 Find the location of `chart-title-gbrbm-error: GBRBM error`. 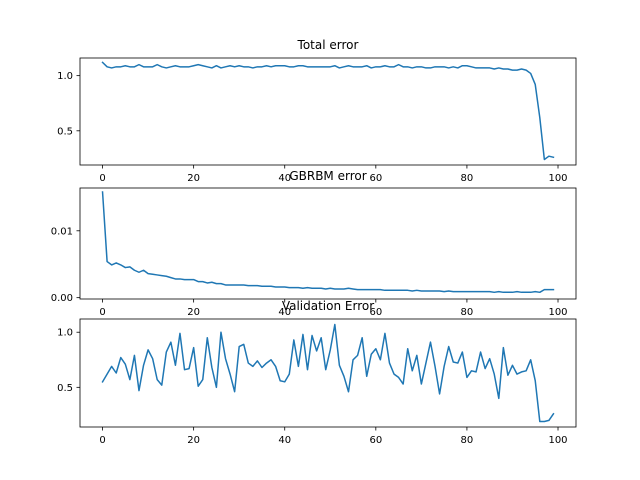

chart-title-gbrbm-error: GBRBM error is located at coordinates (327, 176).